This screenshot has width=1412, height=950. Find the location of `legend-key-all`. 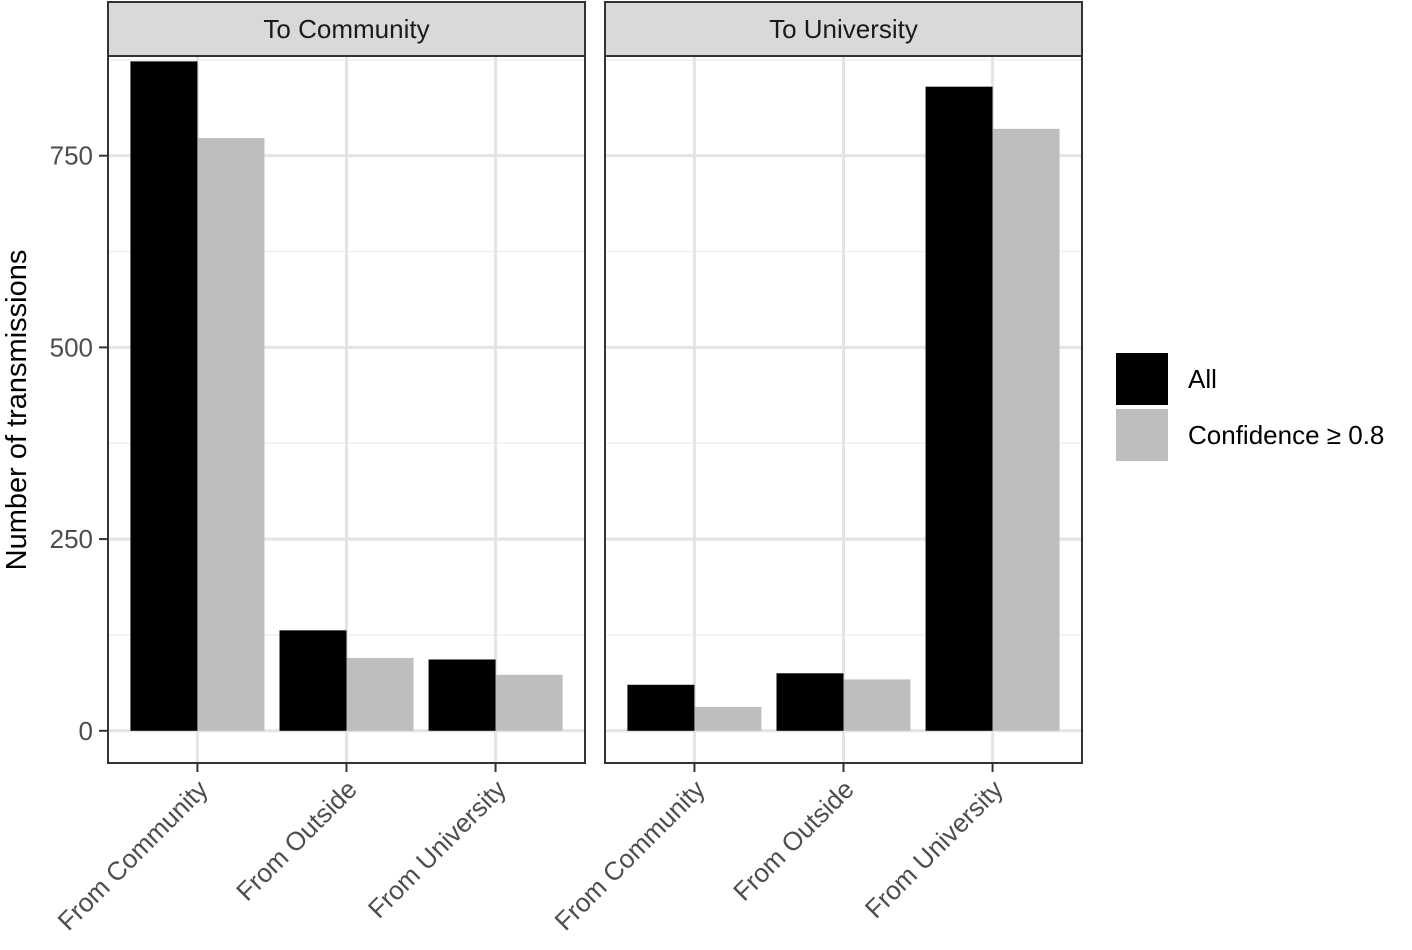

legend-key-all is located at coordinates (1142, 379).